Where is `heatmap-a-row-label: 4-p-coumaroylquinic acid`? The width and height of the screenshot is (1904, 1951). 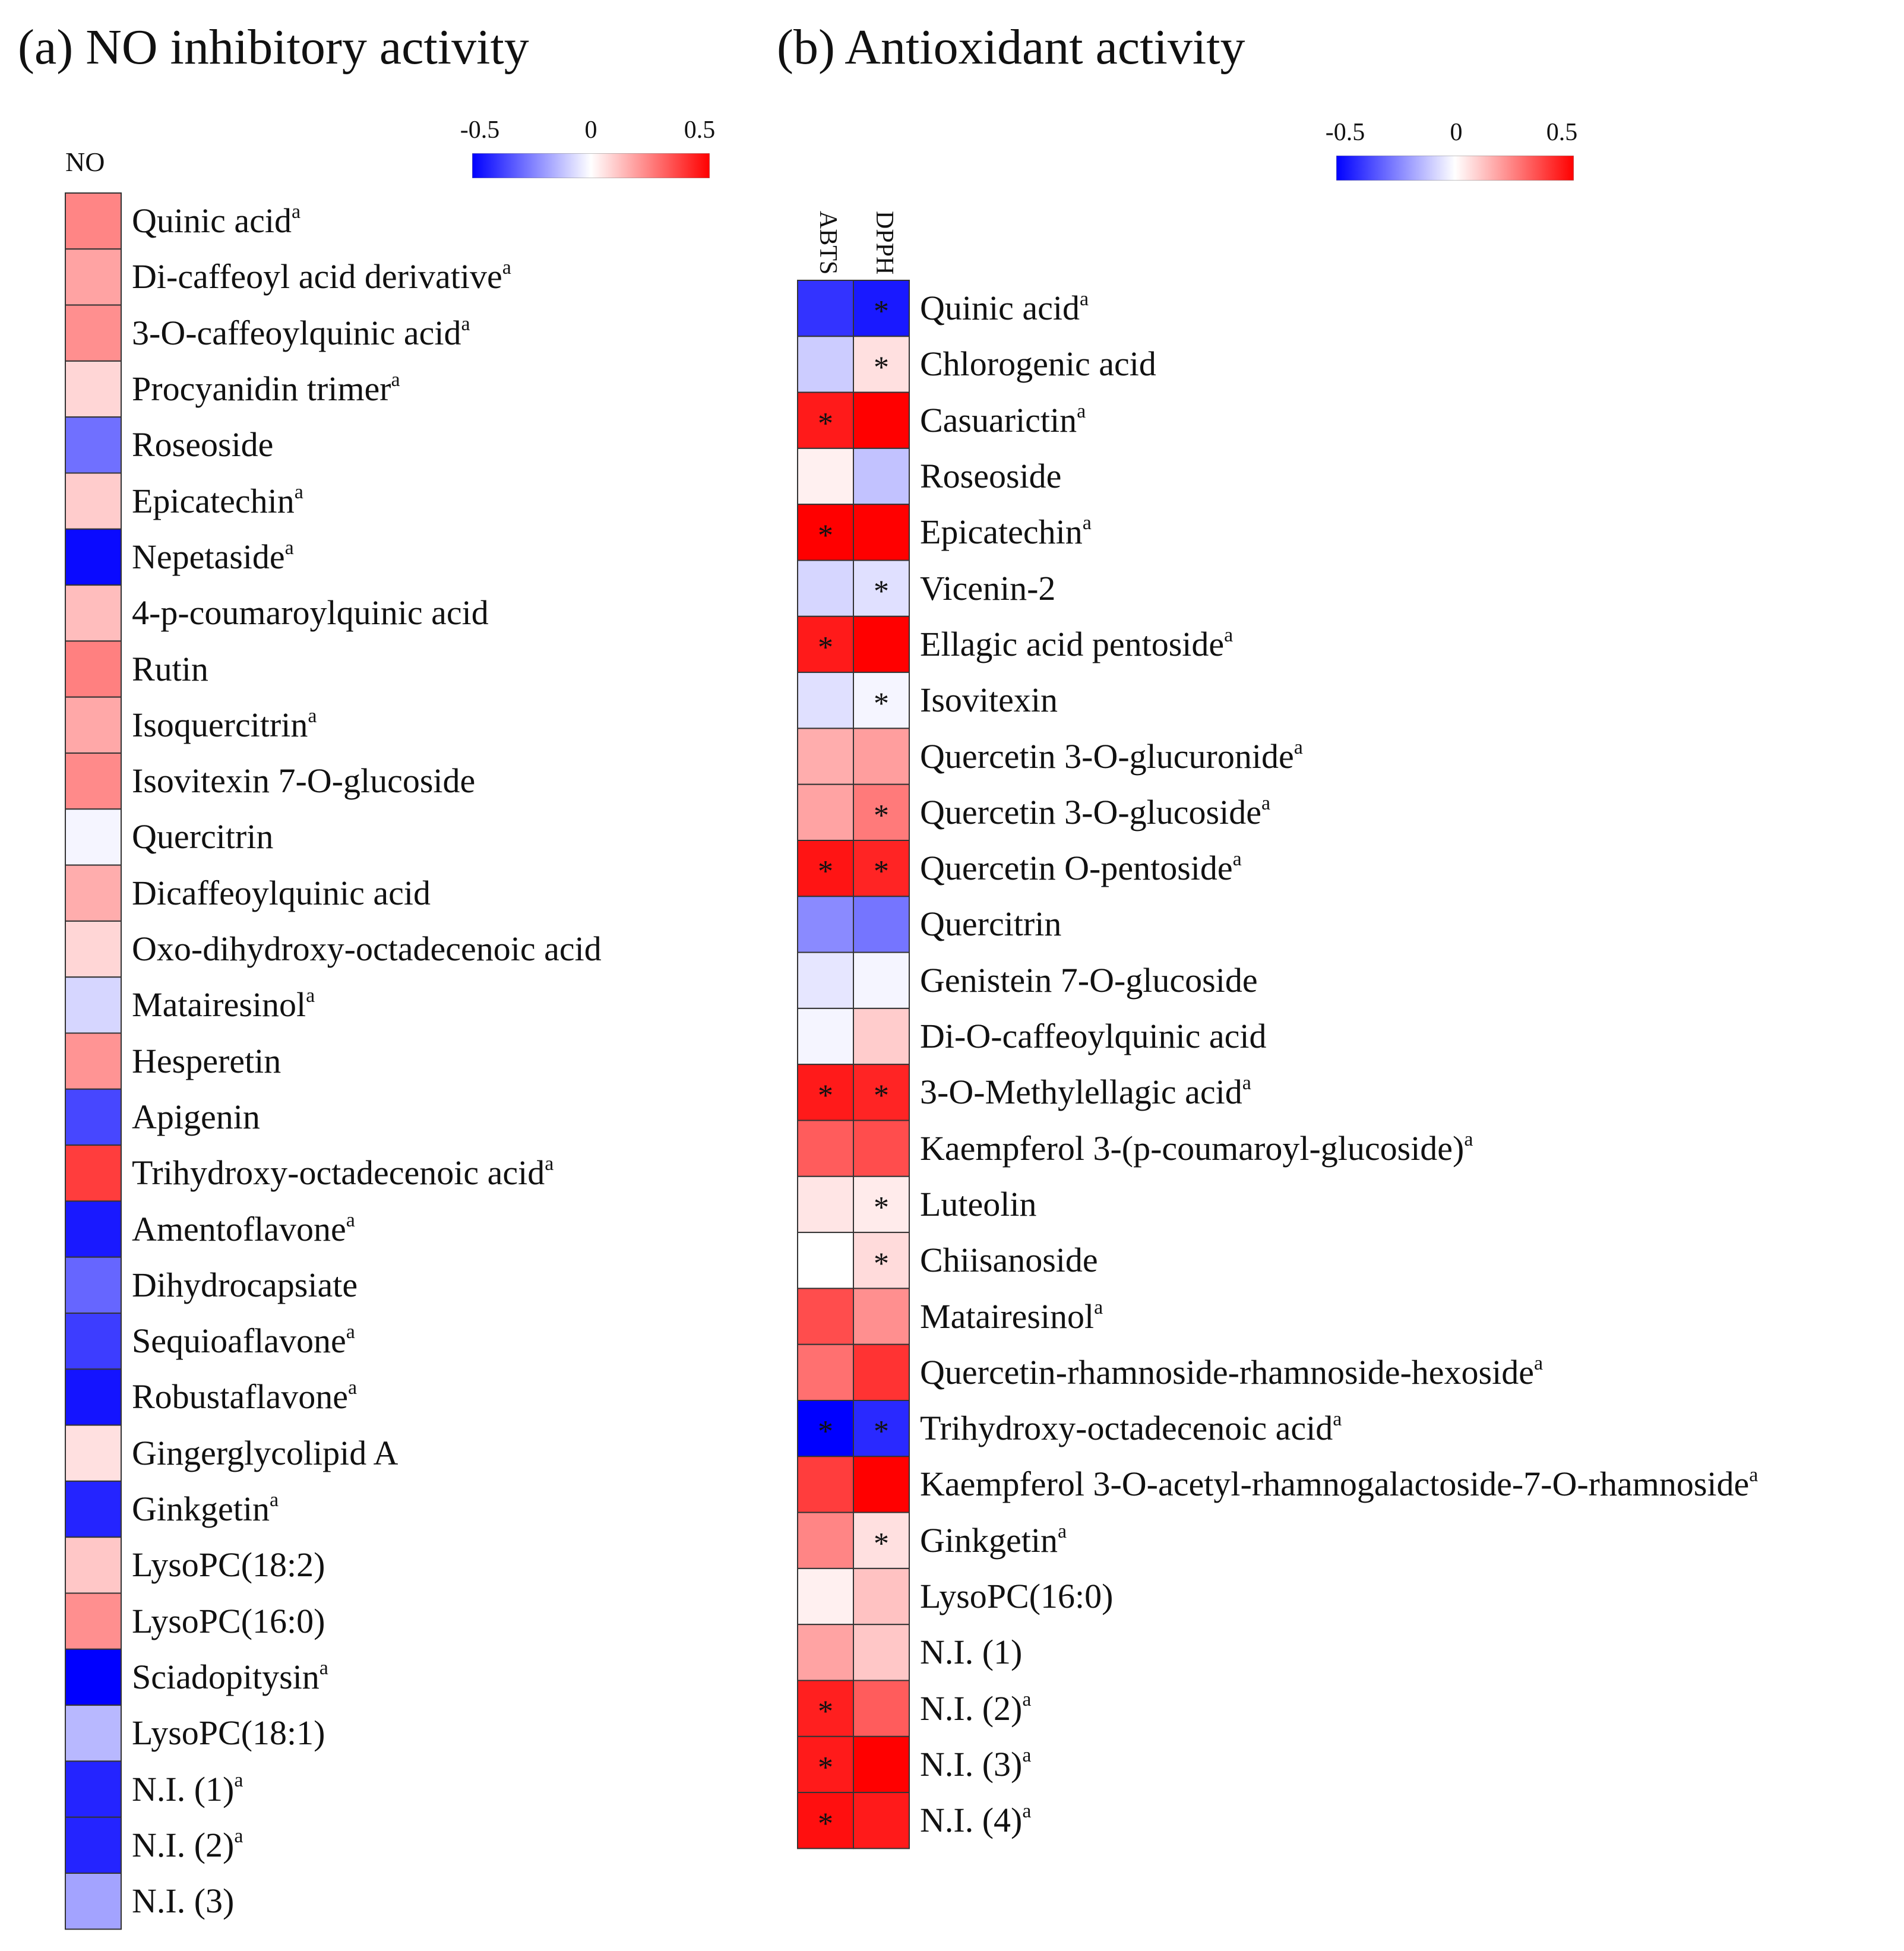
heatmap-a-row-label: 4-p-coumaroylquinic acid is located at coordinates (310, 613).